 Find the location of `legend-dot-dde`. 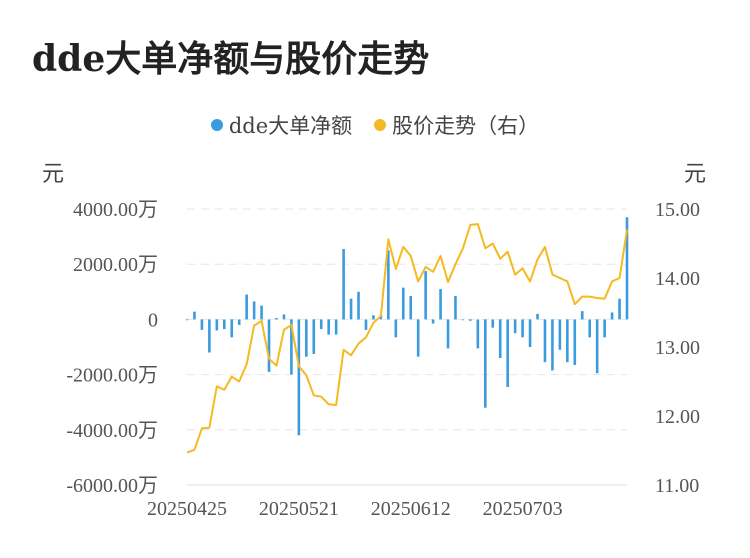

legend-dot-dde is located at coordinates (216, 125).